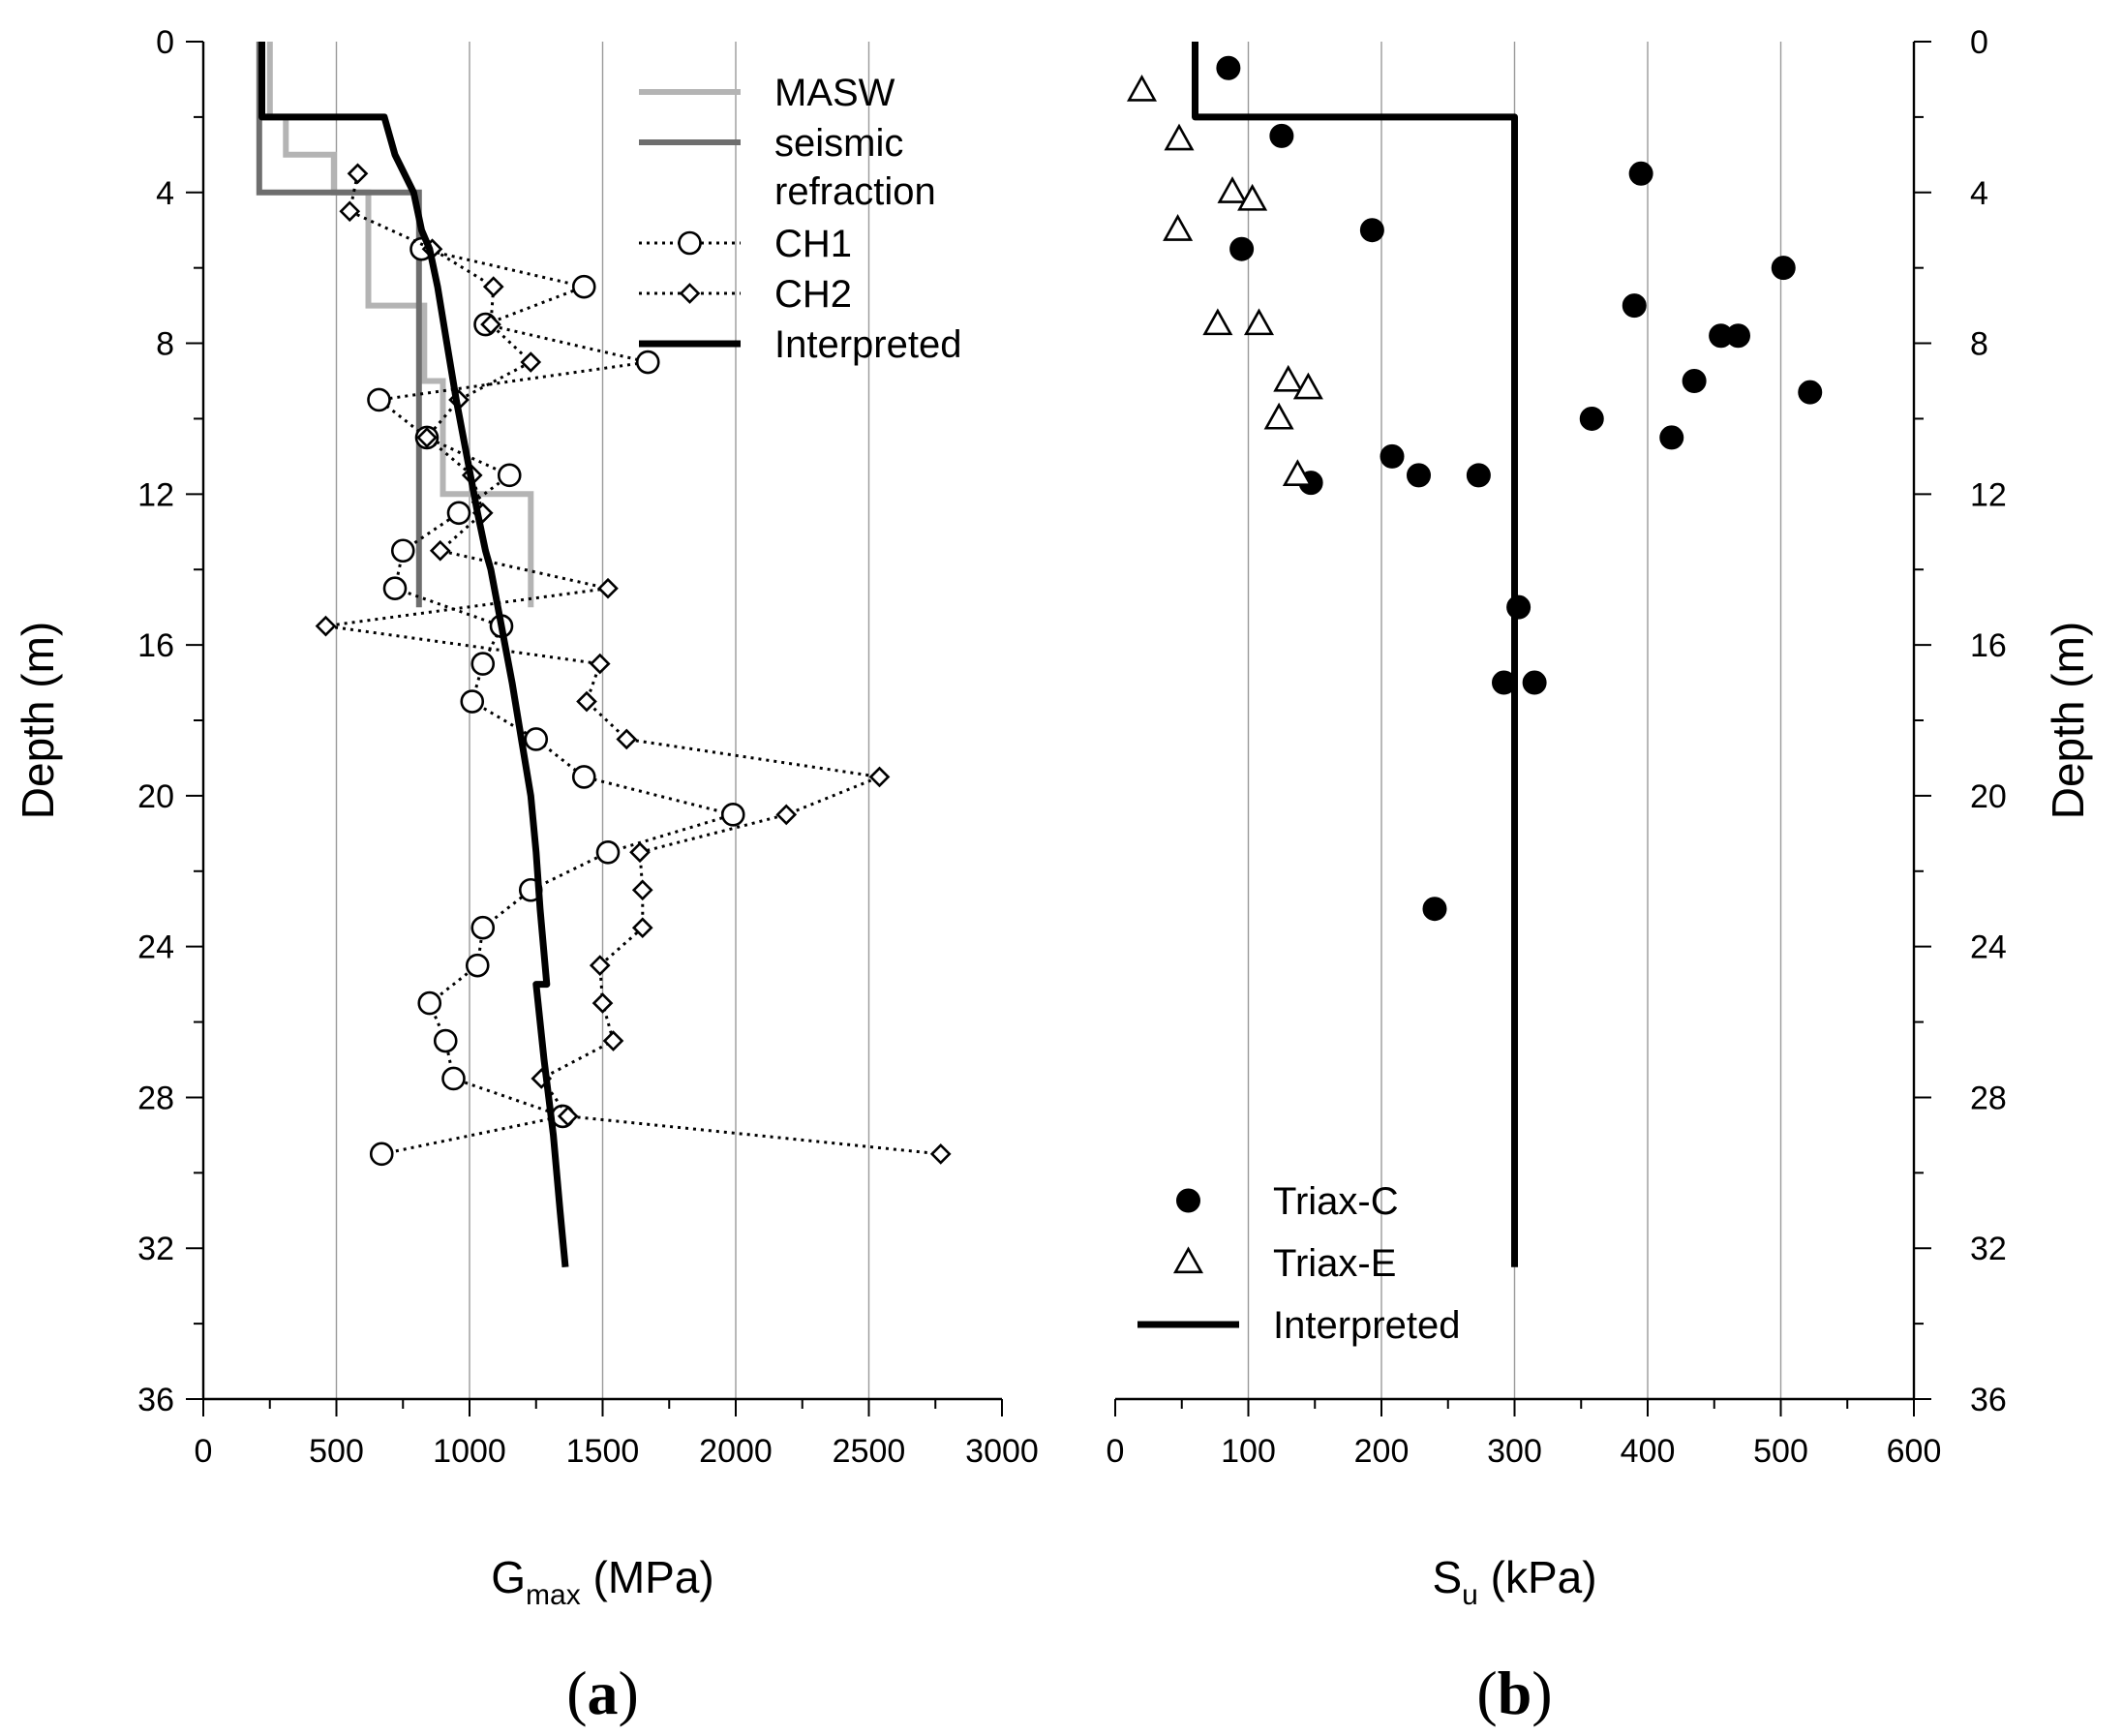 The height and width of the screenshot is (1736, 2123). Describe the element at coordinates (647, 1577) in the screenshot. I see `x-axis-title-unit: (MPa)` at that location.